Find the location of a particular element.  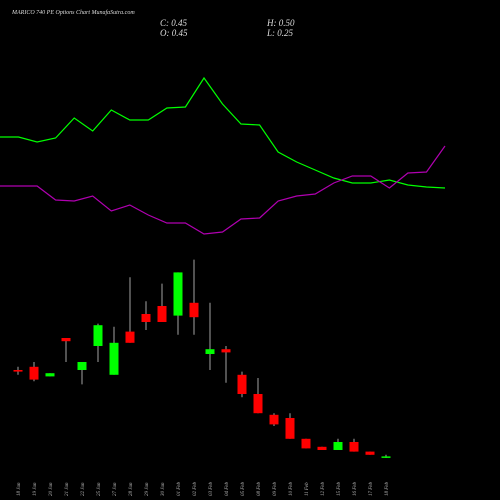

x-tick-label: 11 Feb is located at coordinates (307, 489).